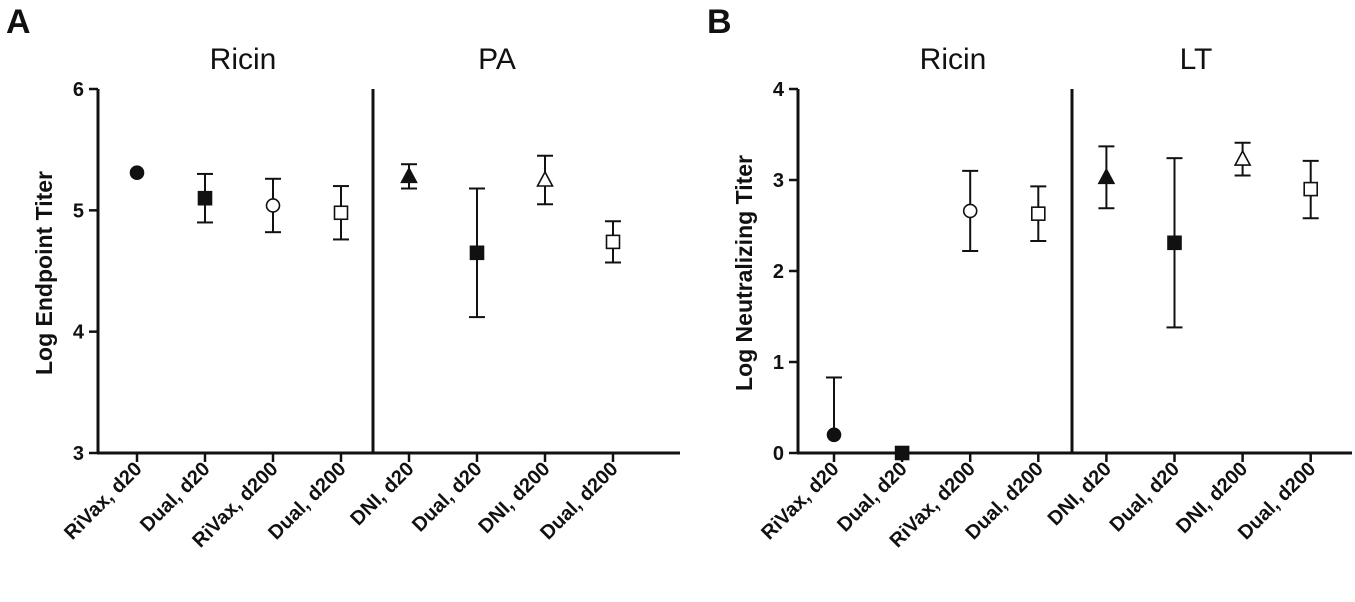 Image resolution: width=1355 pixels, height=602 pixels. What do you see at coordinates (44, 273) in the screenshot?
I see `y-axis-title-a: Log Endpoint Titer` at bounding box center [44, 273].